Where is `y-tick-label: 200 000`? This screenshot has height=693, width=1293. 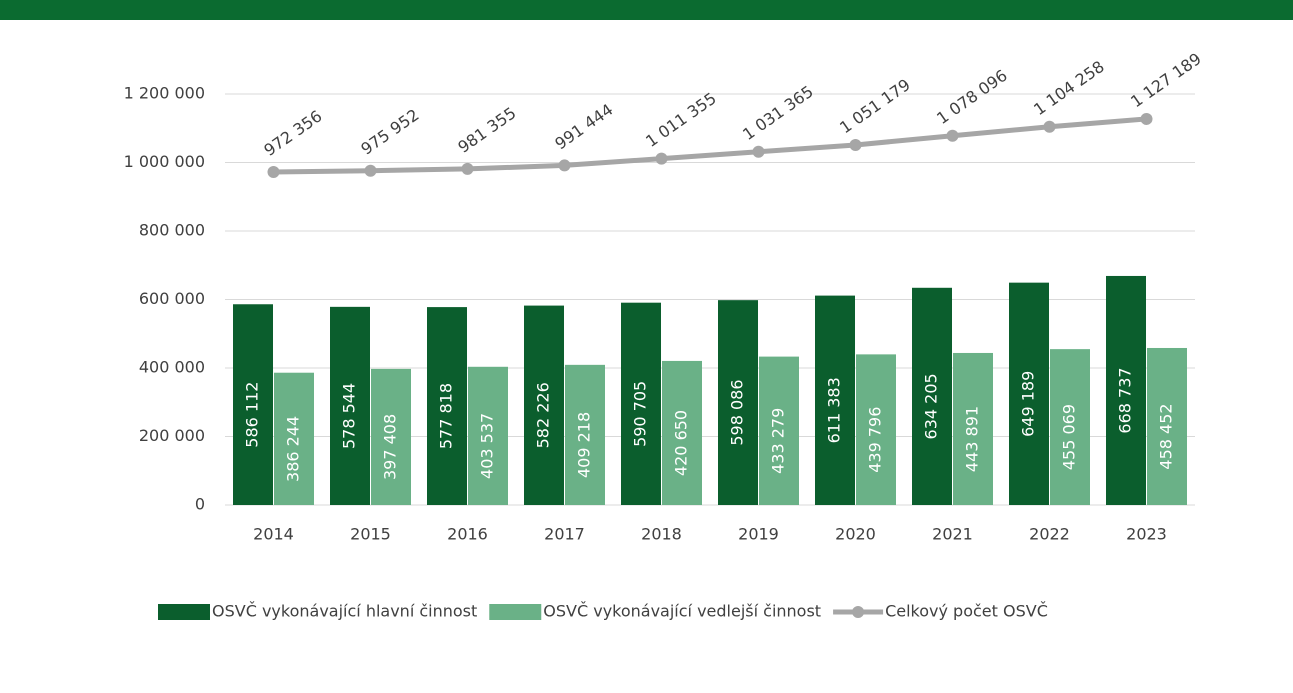
y-tick-label: 200 000 is located at coordinates (172, 435).